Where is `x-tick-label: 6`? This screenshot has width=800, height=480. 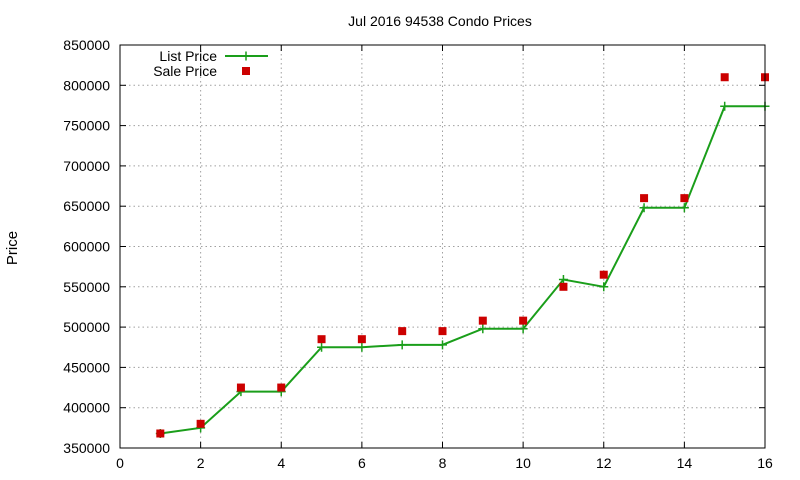
x-tick-label: 6 is located at coordinates (362, 463).